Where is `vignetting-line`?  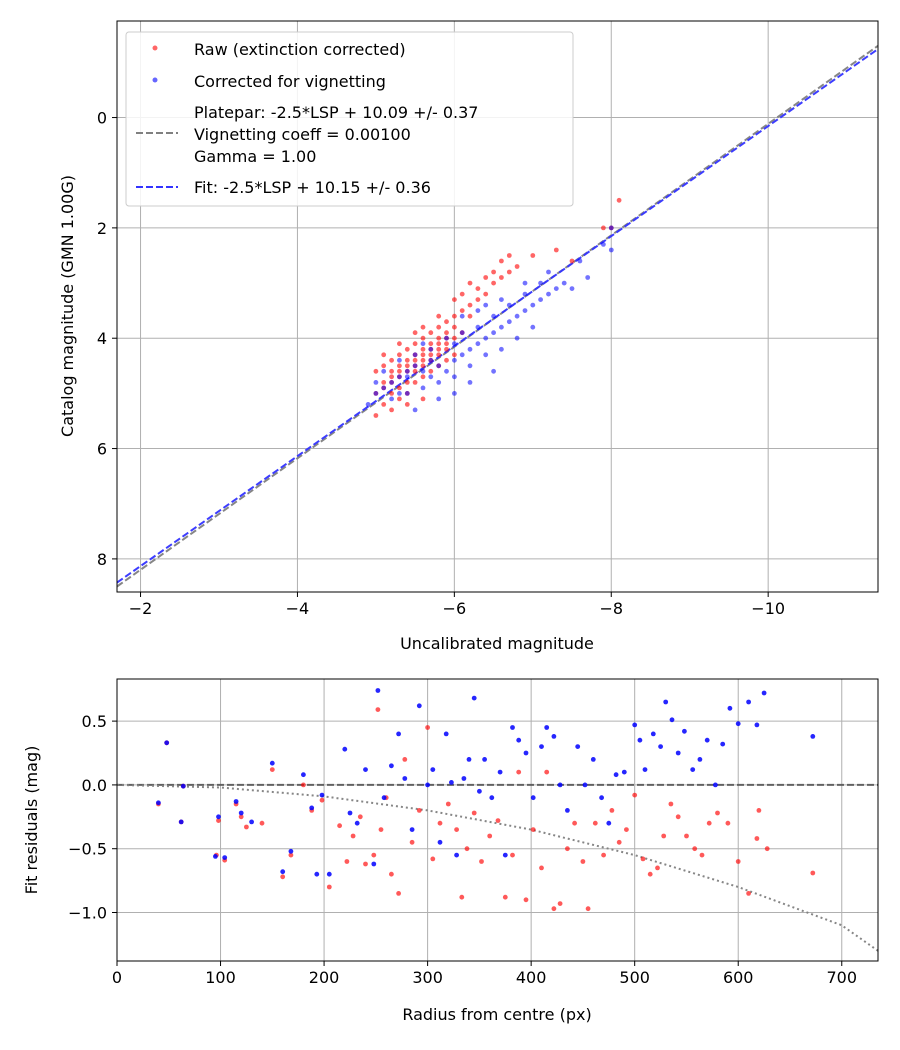
vignetting-line is located at coordinates (497, 867).